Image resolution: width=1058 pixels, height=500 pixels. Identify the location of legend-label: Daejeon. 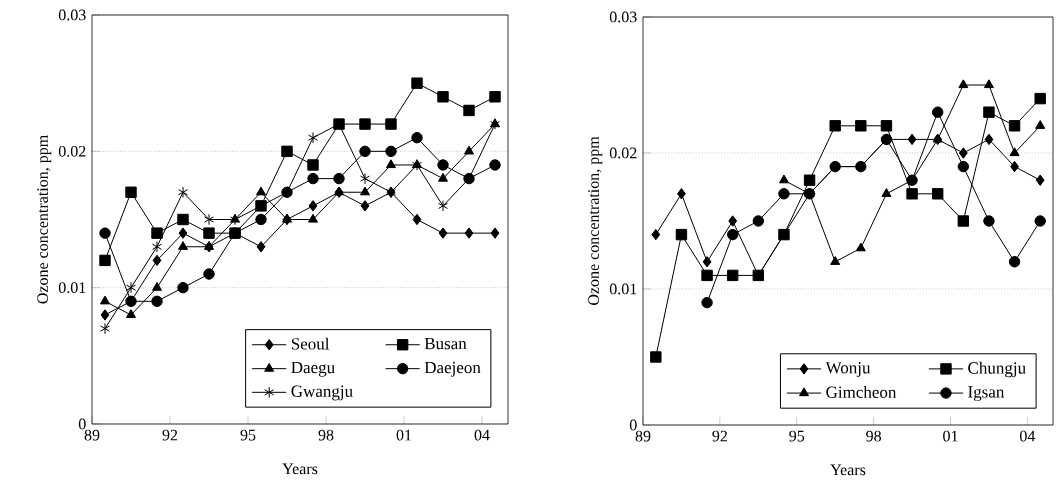
(452, 369).